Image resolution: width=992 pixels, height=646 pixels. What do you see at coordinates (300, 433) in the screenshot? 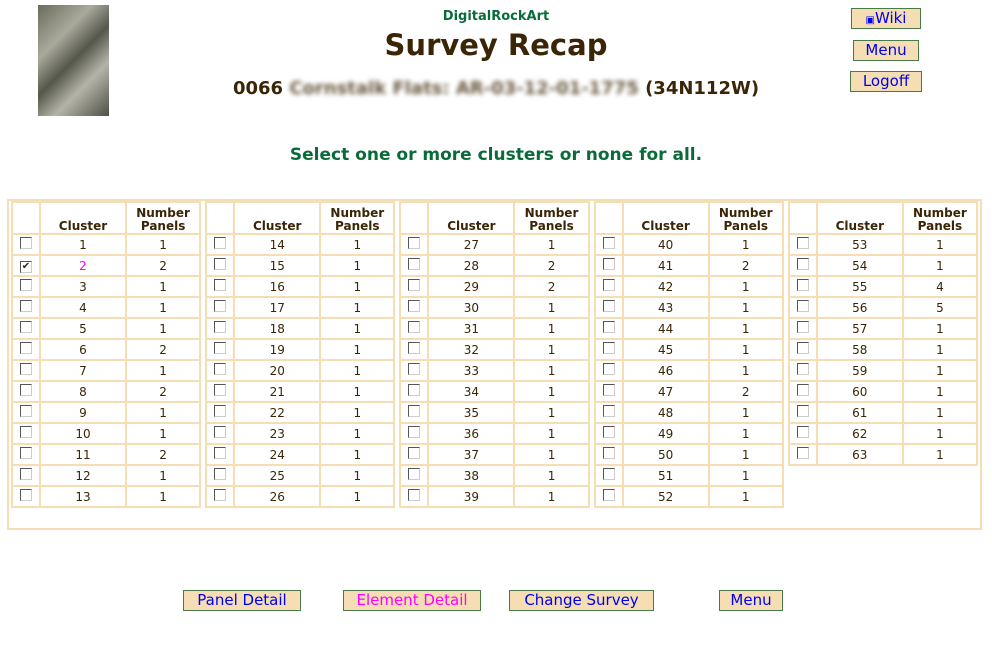
I see `table-row: 23 1` at bounding box center [300, 433].